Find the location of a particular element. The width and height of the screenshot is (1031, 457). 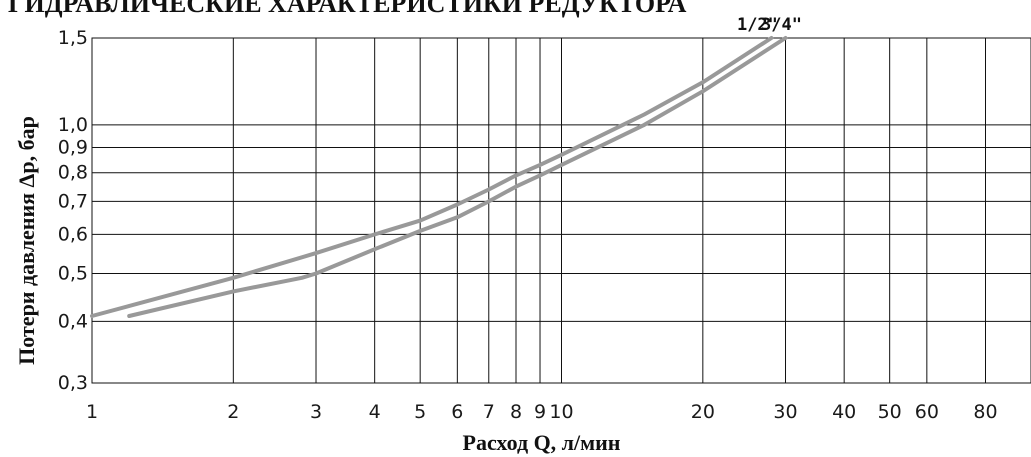

y-tick-label: 0,6 is located at coordinates (73, 234).